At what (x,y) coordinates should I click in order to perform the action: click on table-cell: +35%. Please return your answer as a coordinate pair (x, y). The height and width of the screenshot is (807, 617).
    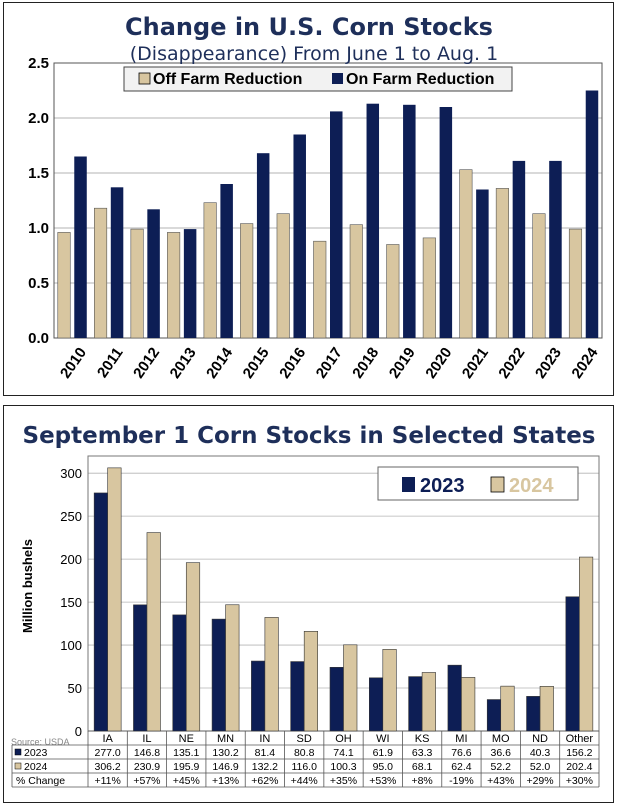
    Looking at the image, I should click on (343, 781).